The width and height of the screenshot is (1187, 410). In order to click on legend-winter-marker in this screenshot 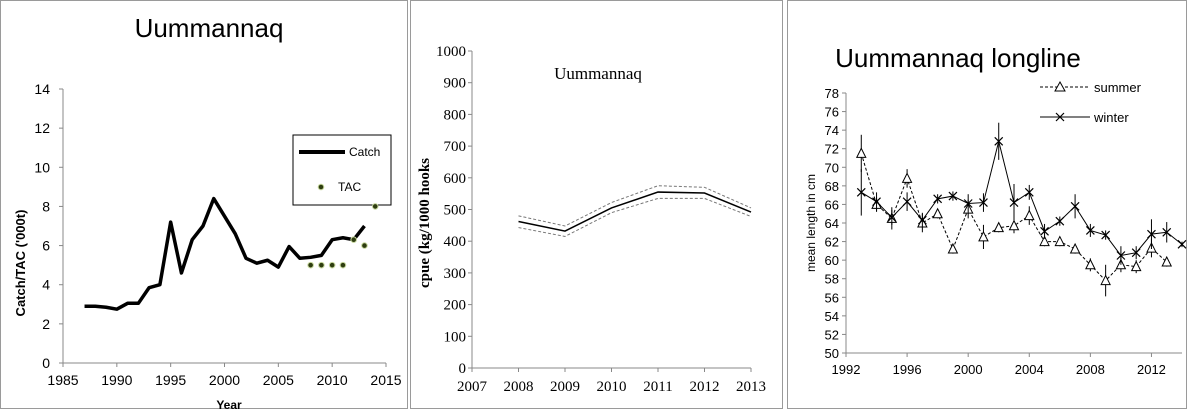, I will do `click(1060, 117)`.